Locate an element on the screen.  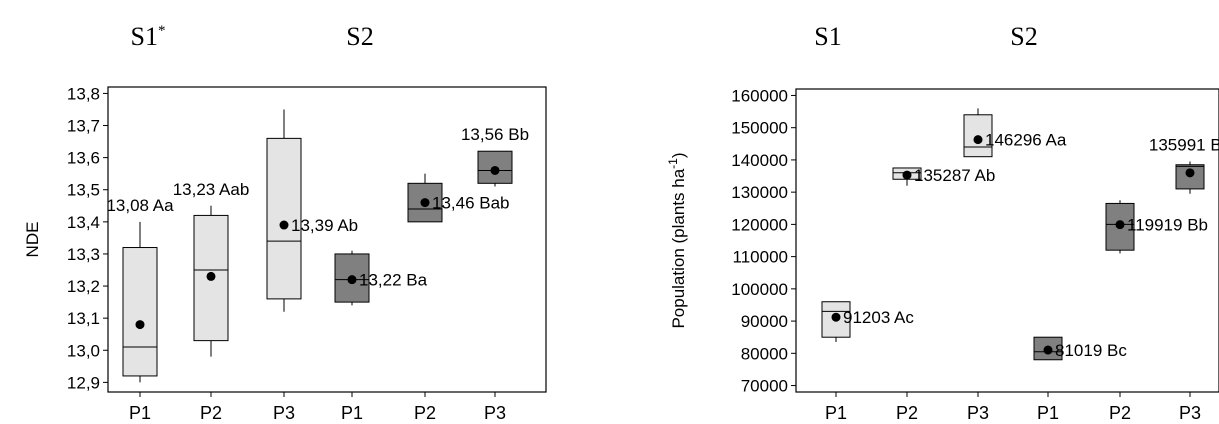
y-tick-label: 13,7 is located at coordinates (83, 126).